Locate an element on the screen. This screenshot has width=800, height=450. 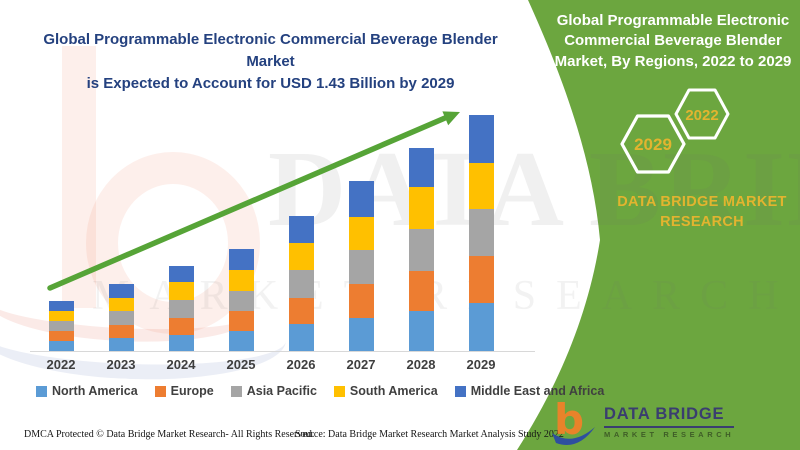
stacked-bar-2024 is located at coordinates (181, 308).